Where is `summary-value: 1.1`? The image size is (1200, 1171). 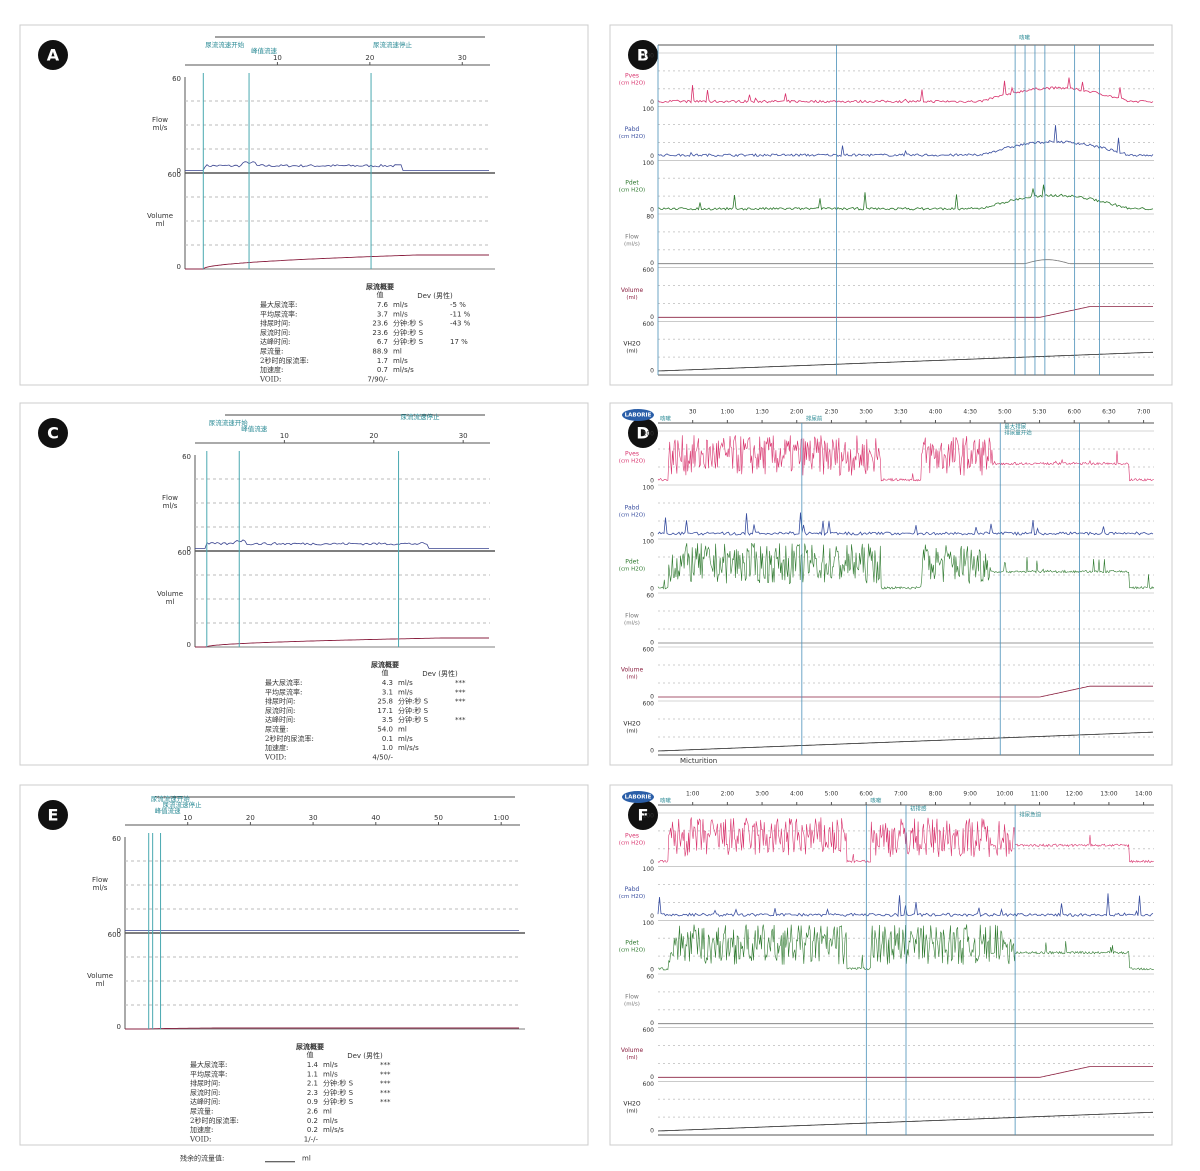
summary-value: 1.1 is located at coordinates (312, 1074).